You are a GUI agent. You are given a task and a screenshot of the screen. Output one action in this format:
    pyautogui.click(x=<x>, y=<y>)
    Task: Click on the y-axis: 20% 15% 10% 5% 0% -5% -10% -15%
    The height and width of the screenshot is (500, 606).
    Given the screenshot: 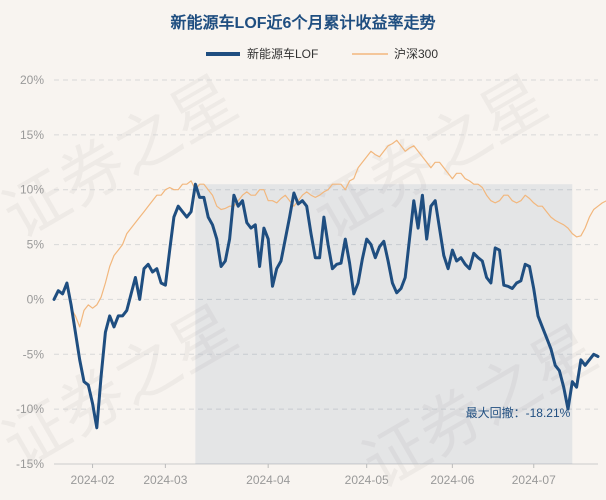 What is the action you would take?
    pyautogui.click(x=30, y=272)
    